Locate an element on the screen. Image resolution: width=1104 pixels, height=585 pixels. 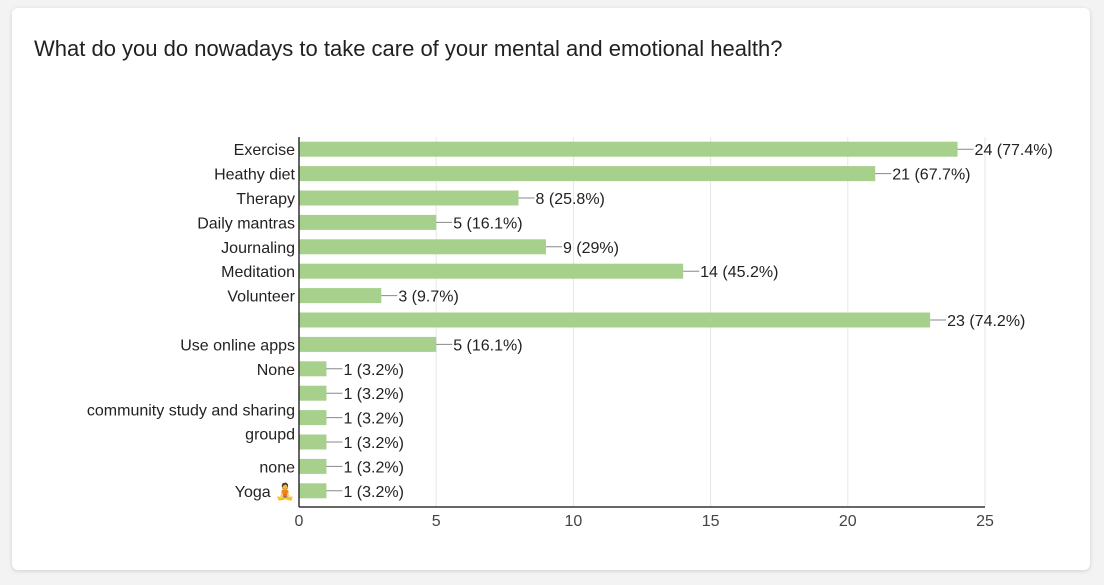
category-label: Use online apps is located at coordinates (237, 345).